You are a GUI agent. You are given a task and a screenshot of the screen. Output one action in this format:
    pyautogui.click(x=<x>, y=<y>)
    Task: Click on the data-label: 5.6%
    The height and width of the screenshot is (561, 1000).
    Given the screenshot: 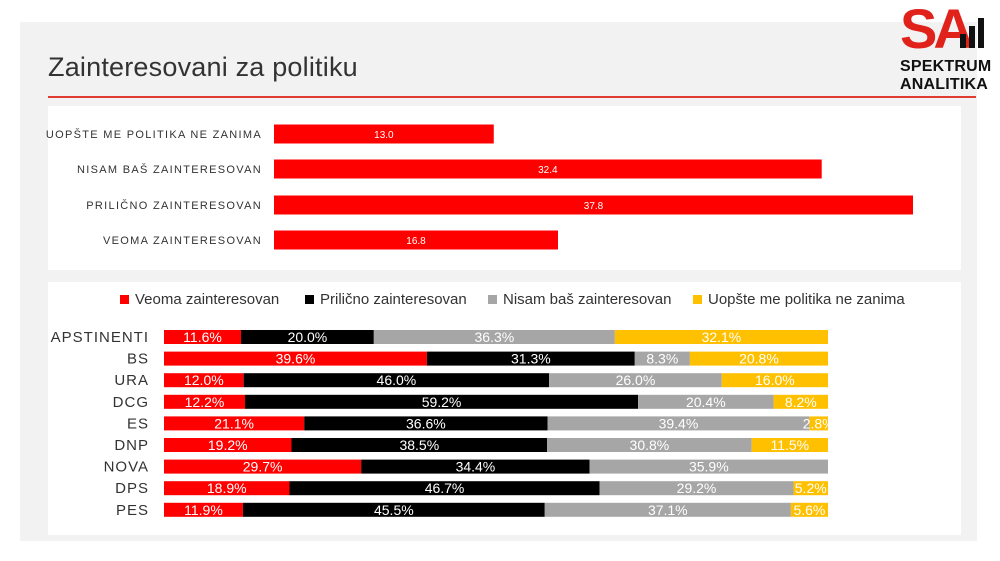 What is the action you would take?
    pyautogui.click(x=809, y=510)
    